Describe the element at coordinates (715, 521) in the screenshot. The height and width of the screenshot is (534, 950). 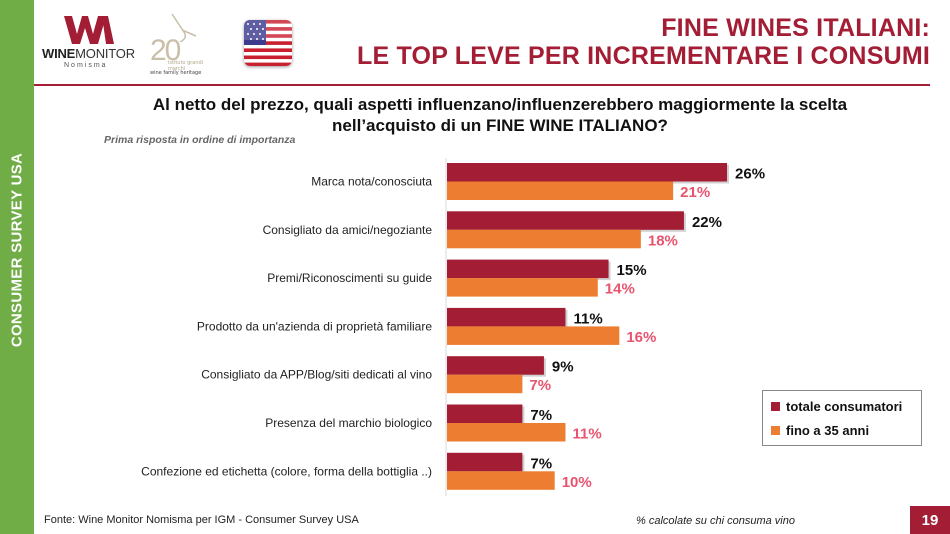
I see `calc-note: % calcolate su chi consuma vino` at that location.